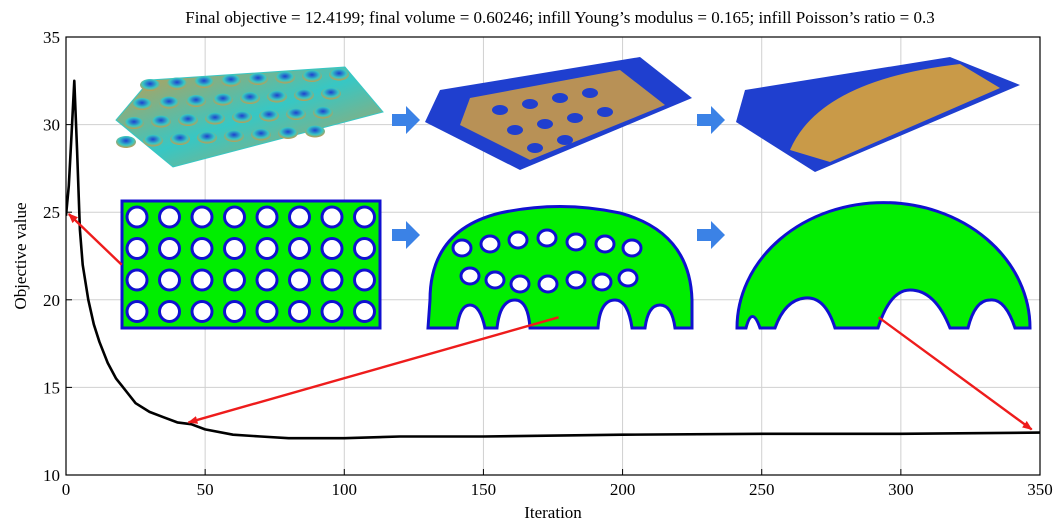 Image resolution: width=1058 pixels, height=524 pixels. Describe the element at coordinates (1040, 489) in the screenshot. I see `x-tick-label: 350` at that location.